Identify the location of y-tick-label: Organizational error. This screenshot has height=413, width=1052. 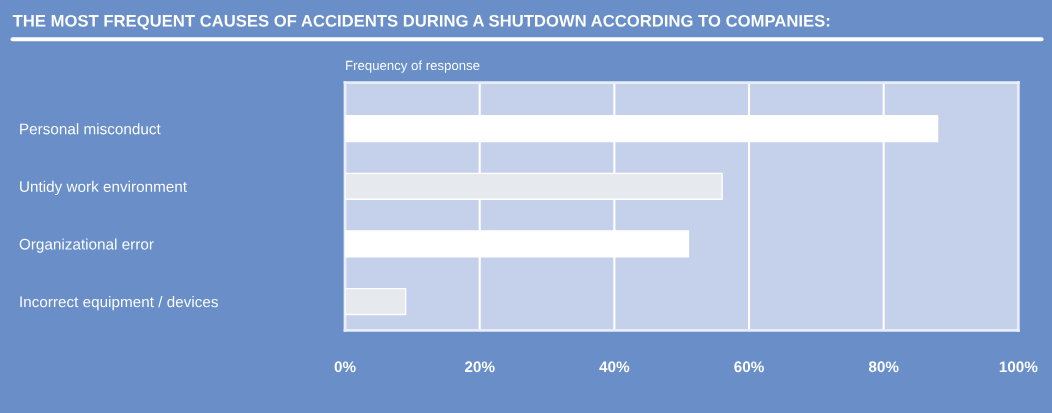
(86, 245).